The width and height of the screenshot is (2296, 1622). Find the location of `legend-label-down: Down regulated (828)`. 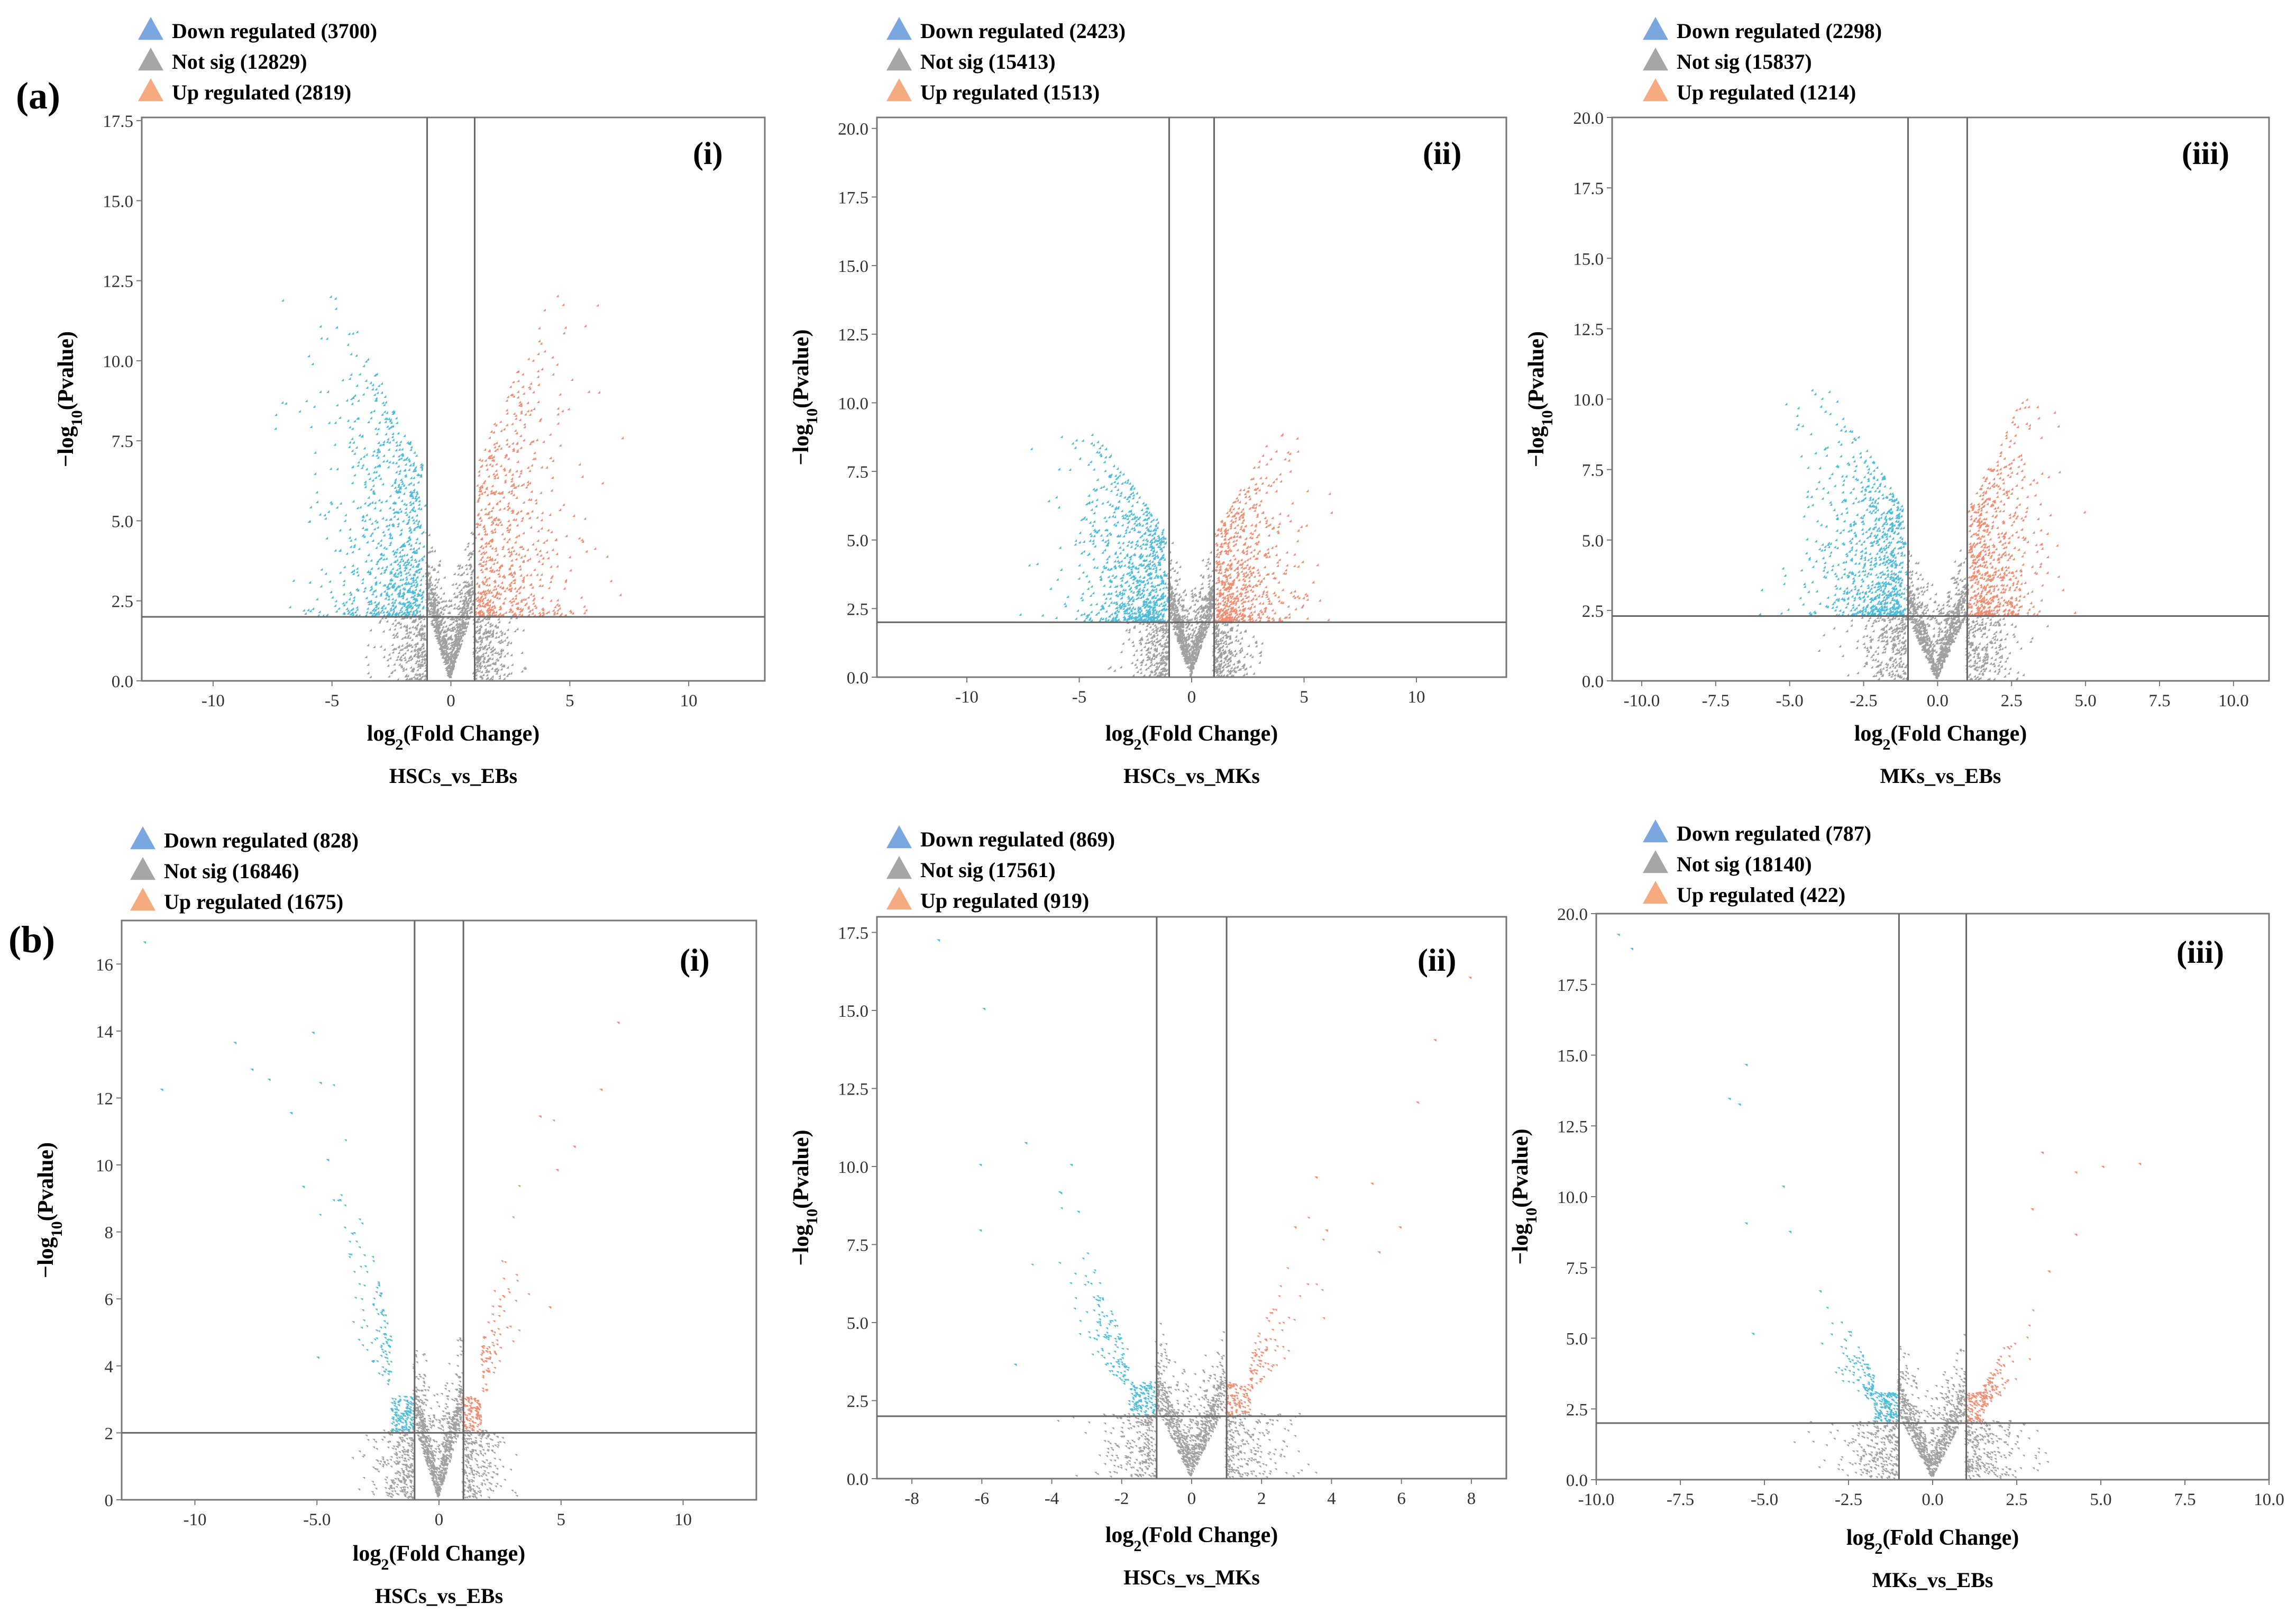

legend-label-down: Down regulated (828) is located at coordinates (261, 840).